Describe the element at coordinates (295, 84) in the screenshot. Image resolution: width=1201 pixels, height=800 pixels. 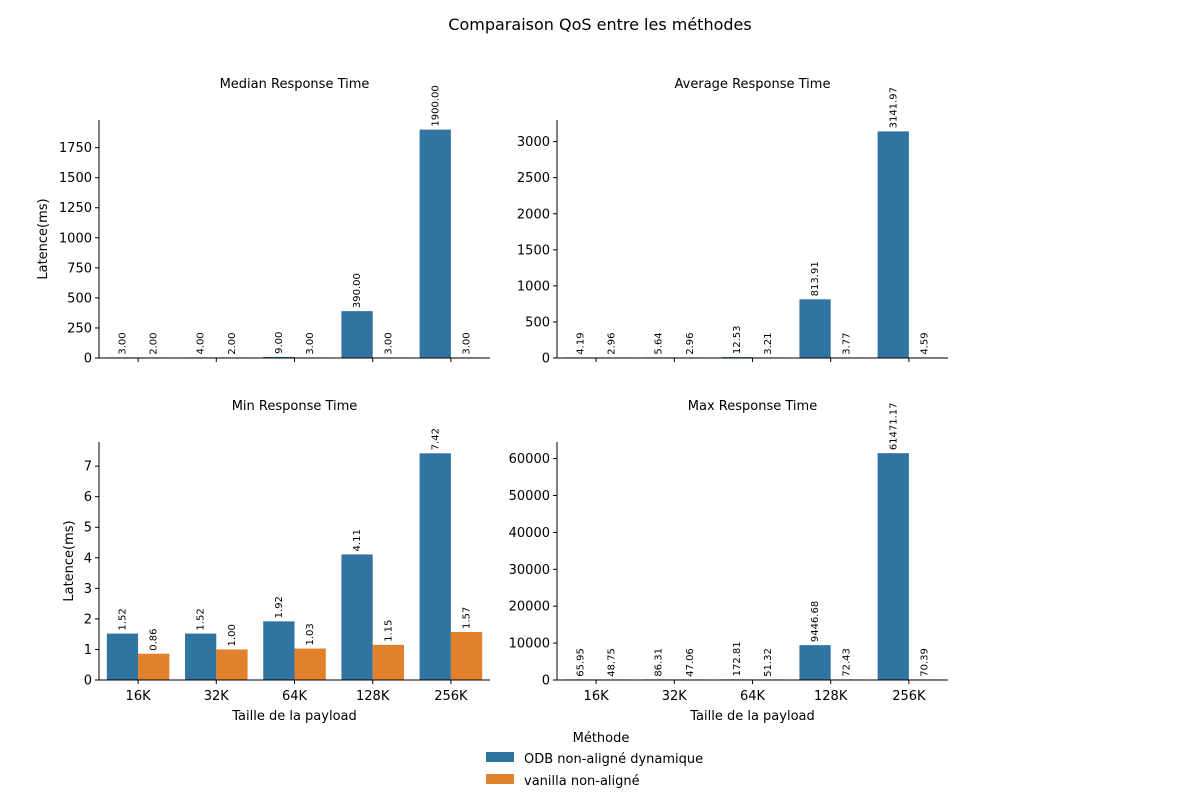
I see `median-panel-title: Median Response Time` at that location.